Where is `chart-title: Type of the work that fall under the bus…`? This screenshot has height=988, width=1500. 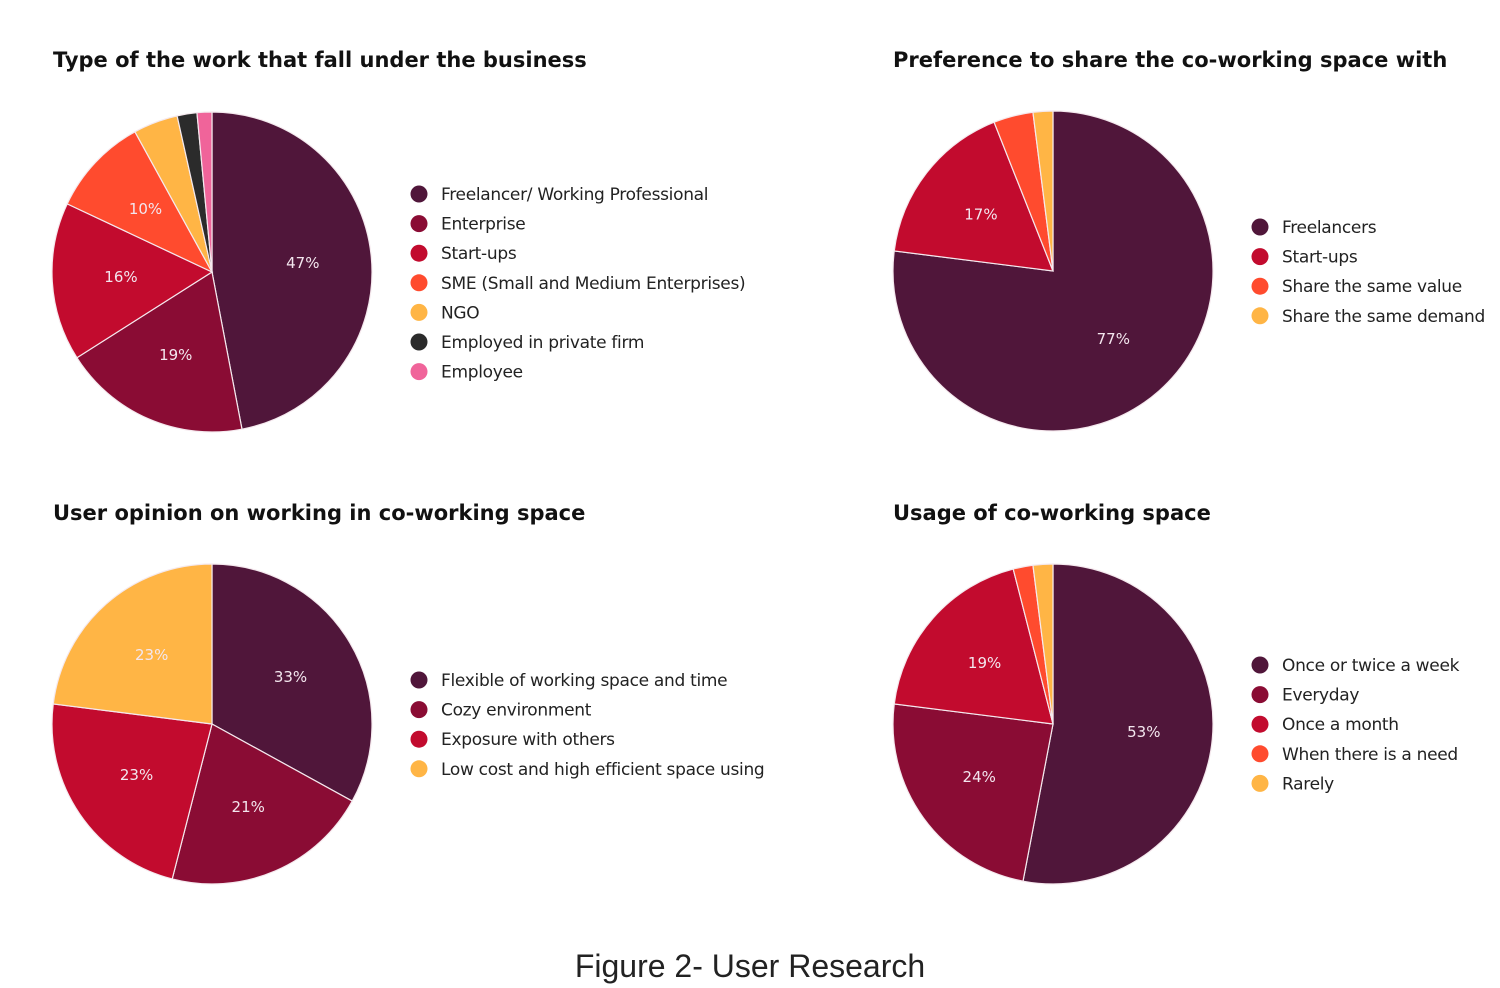 chart-title: Type of the work that fall under the bus… is located at coordinates (320, 60).